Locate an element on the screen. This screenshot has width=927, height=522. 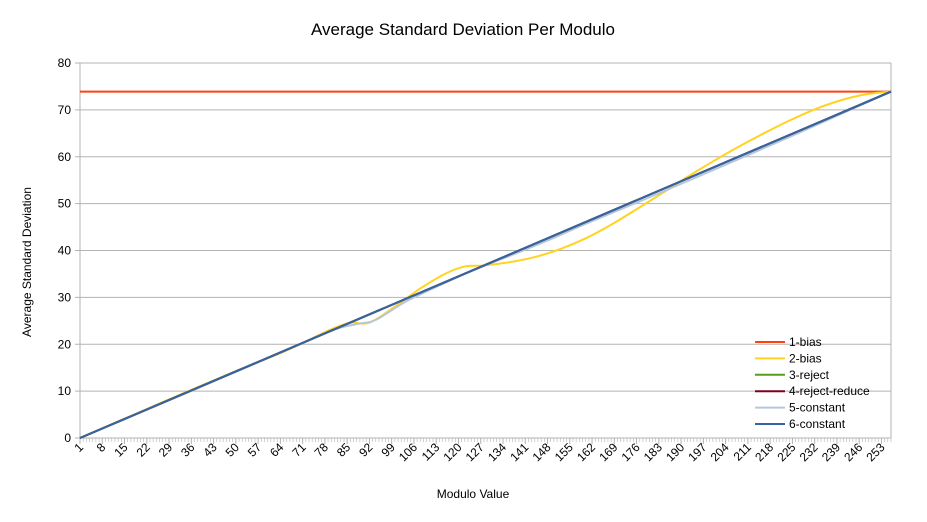
x-tick-label: 1 is located at coordinates (78, 447).